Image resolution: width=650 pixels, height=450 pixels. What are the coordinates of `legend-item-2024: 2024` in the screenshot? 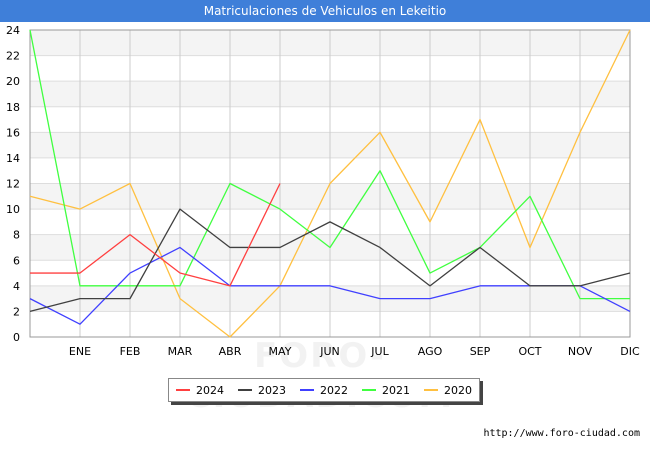 It's located at (200, 390).